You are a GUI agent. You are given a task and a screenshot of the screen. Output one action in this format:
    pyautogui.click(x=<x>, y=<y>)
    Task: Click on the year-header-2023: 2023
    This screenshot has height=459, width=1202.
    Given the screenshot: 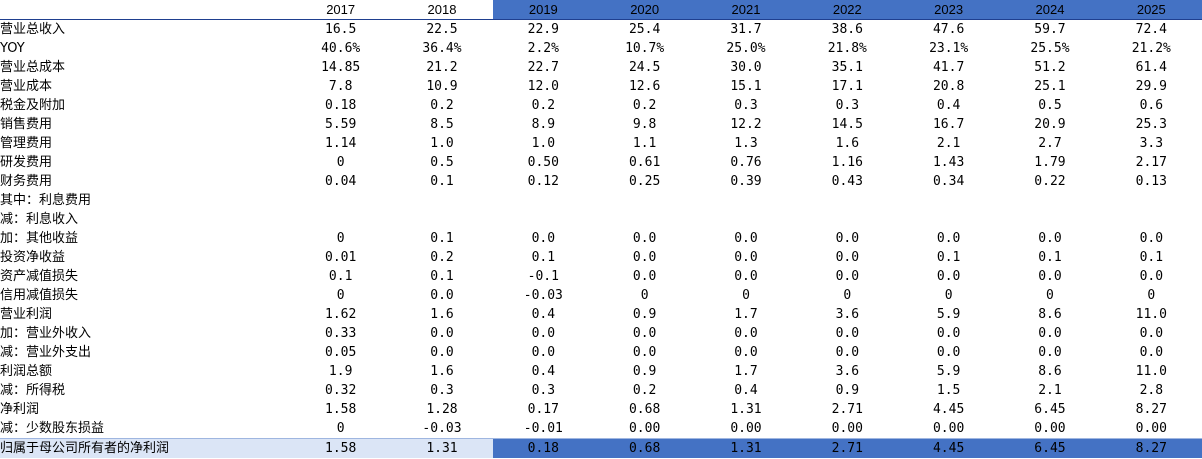 What is the action you would take?
    pyautogui.click(x=948, y=10)
    